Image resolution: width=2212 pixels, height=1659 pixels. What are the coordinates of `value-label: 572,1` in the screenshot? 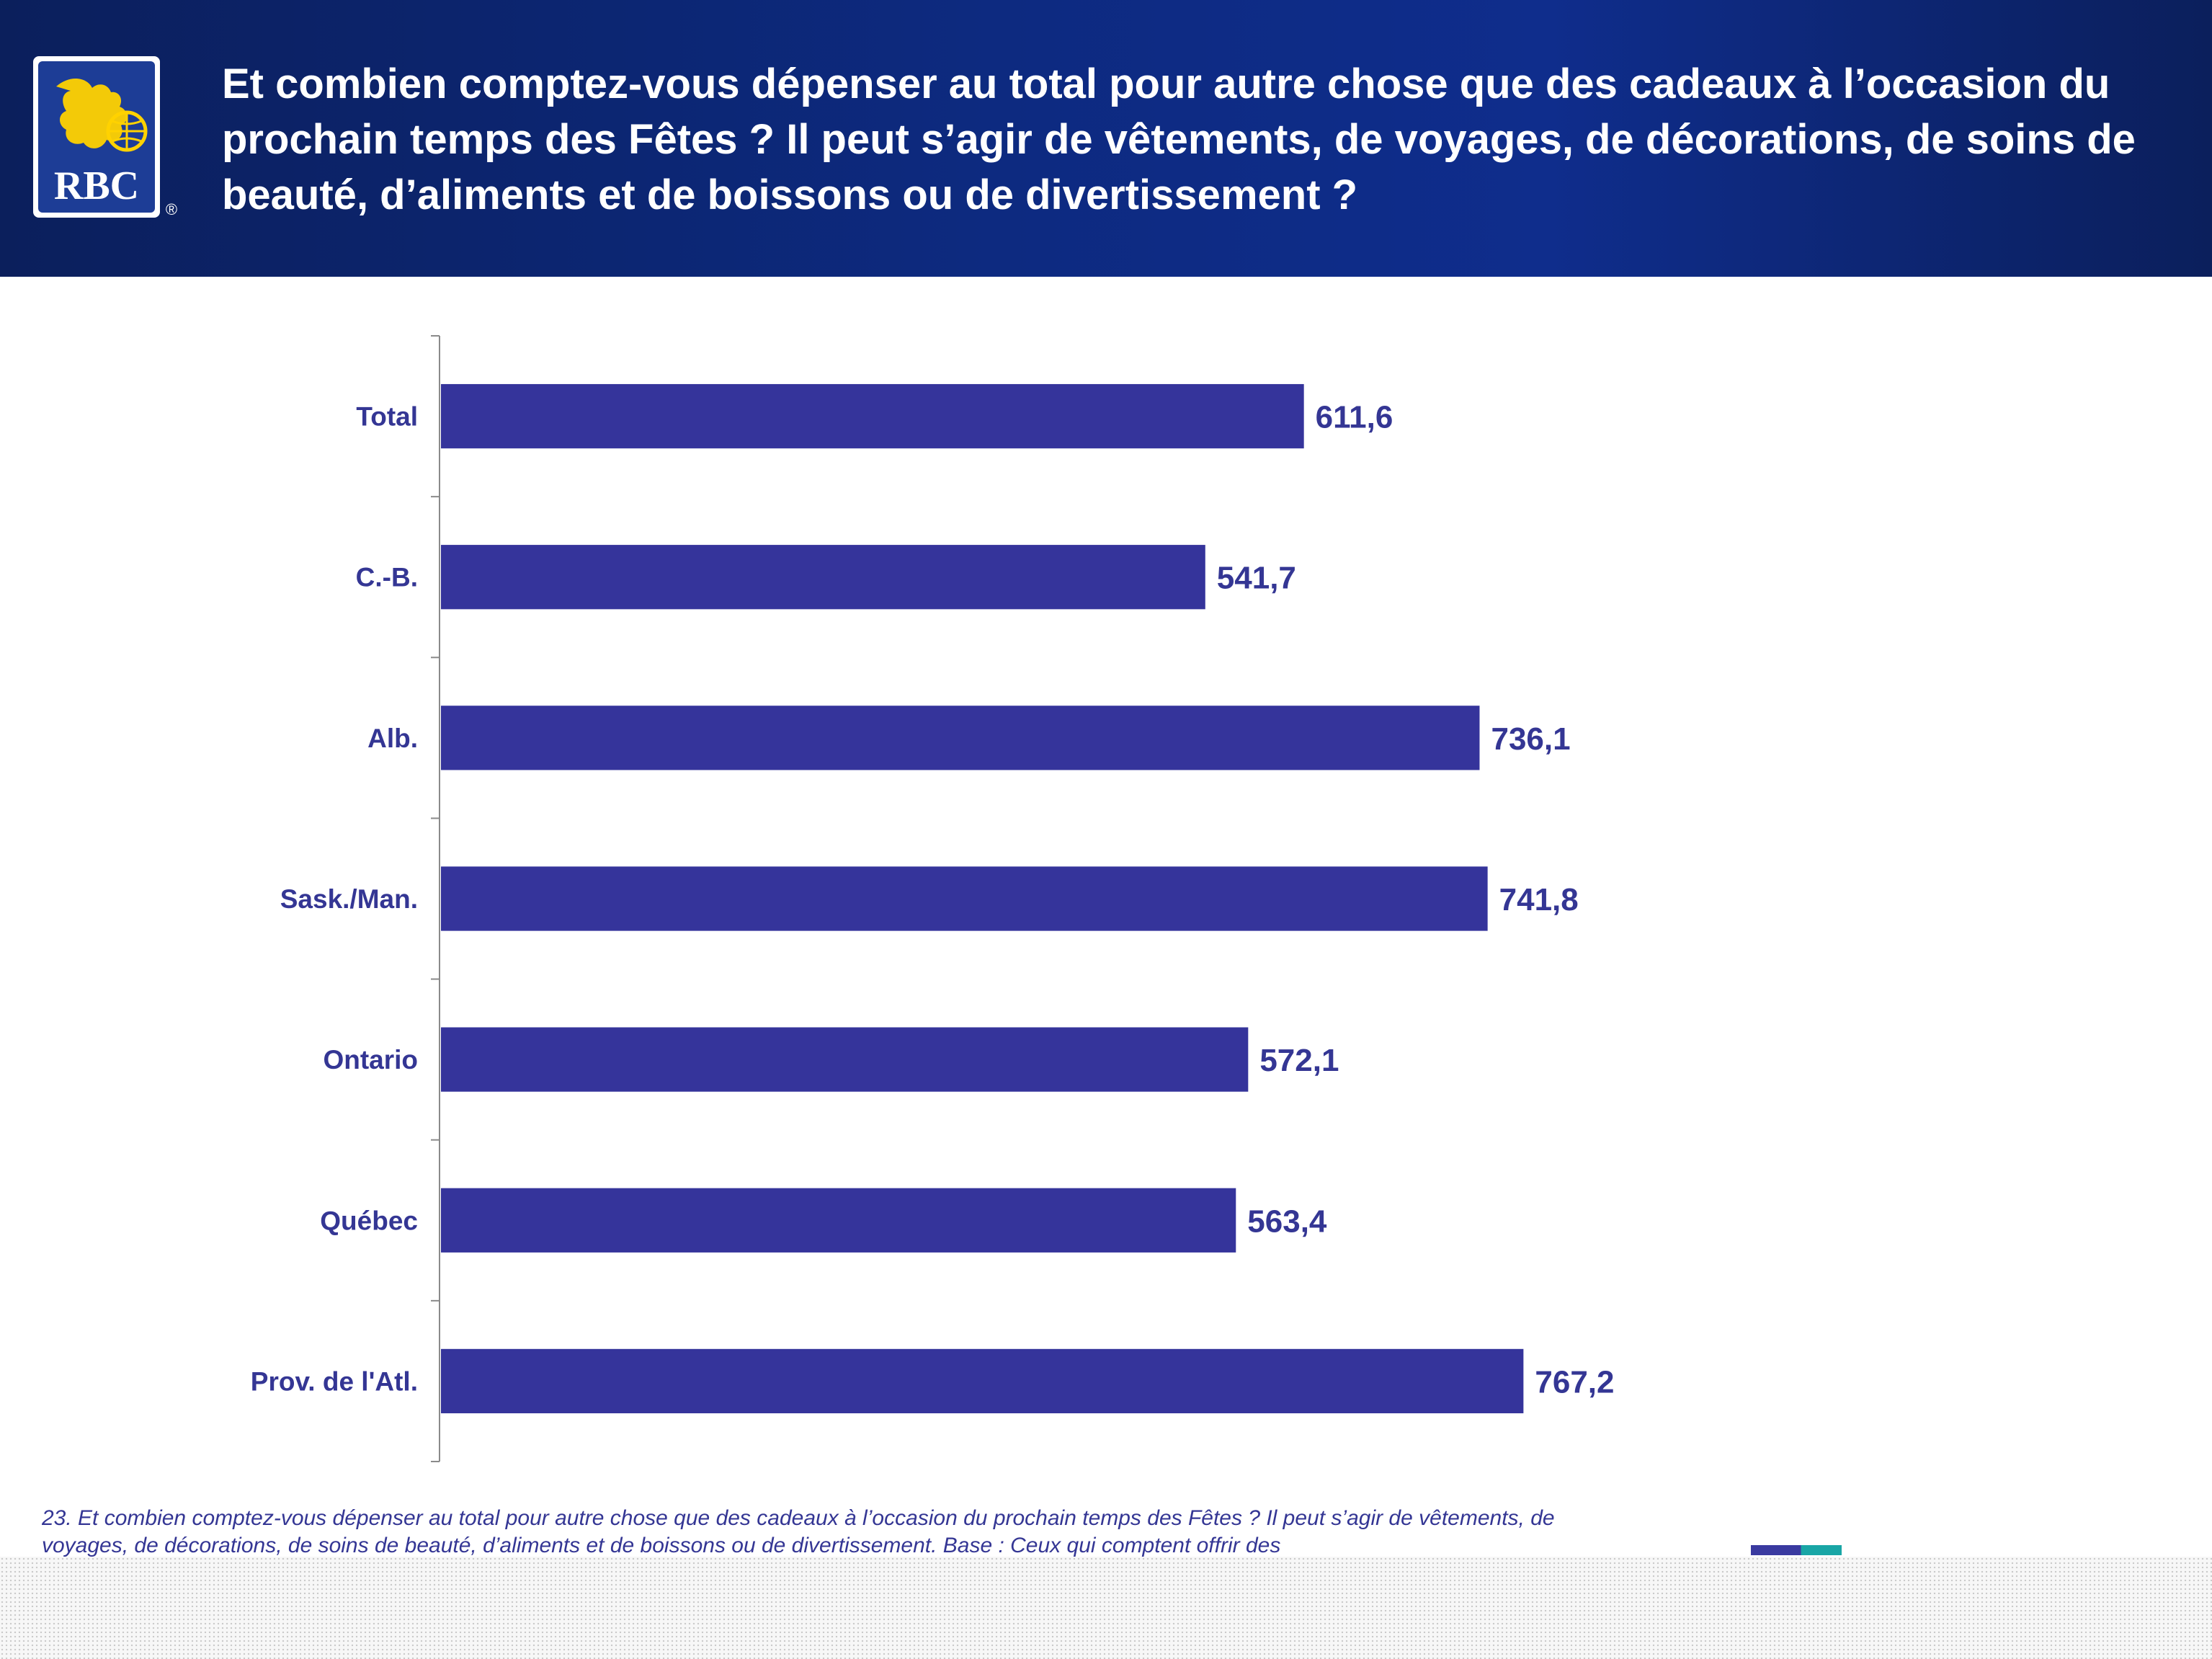 It's located at (1299, 1060).